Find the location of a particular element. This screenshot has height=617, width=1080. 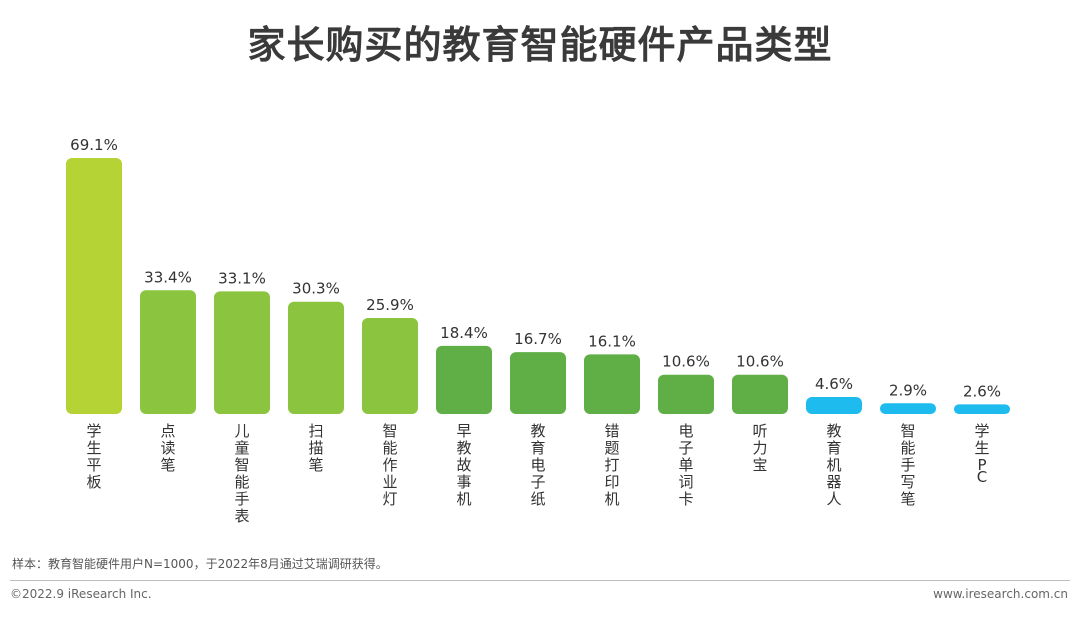

category-label-1: 学生平板 is located at coordinates (93, 456).